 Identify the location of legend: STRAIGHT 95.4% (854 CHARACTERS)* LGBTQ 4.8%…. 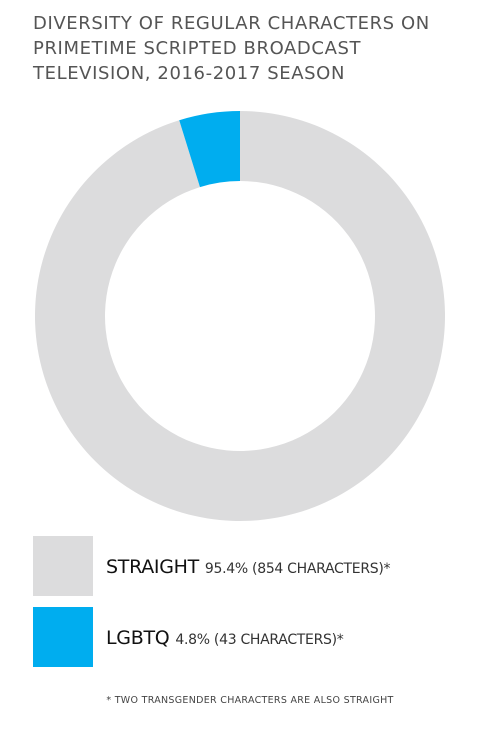
(212, 601).